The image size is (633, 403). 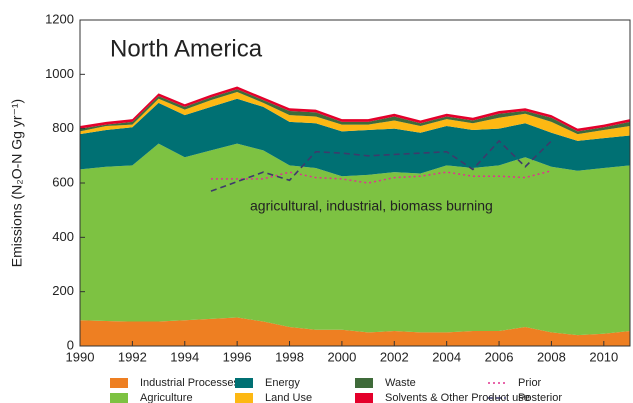 I want to click on x-tick-label: 2006, so click(x=499, y=356).